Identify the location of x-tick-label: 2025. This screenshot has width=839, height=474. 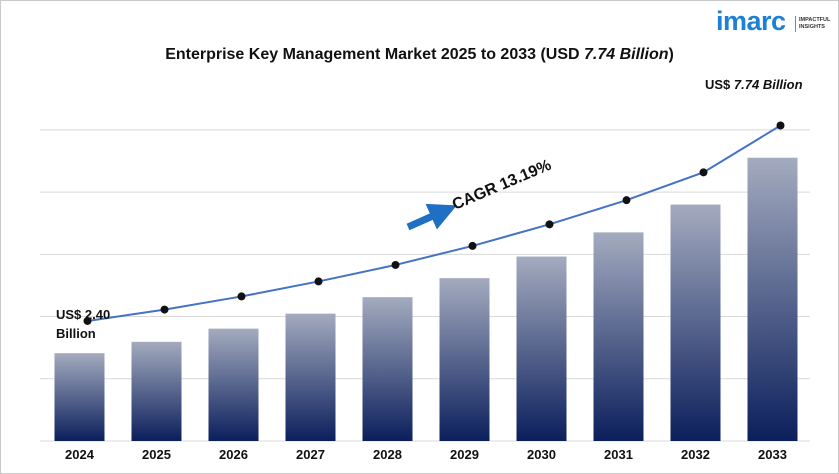
(156, 454).